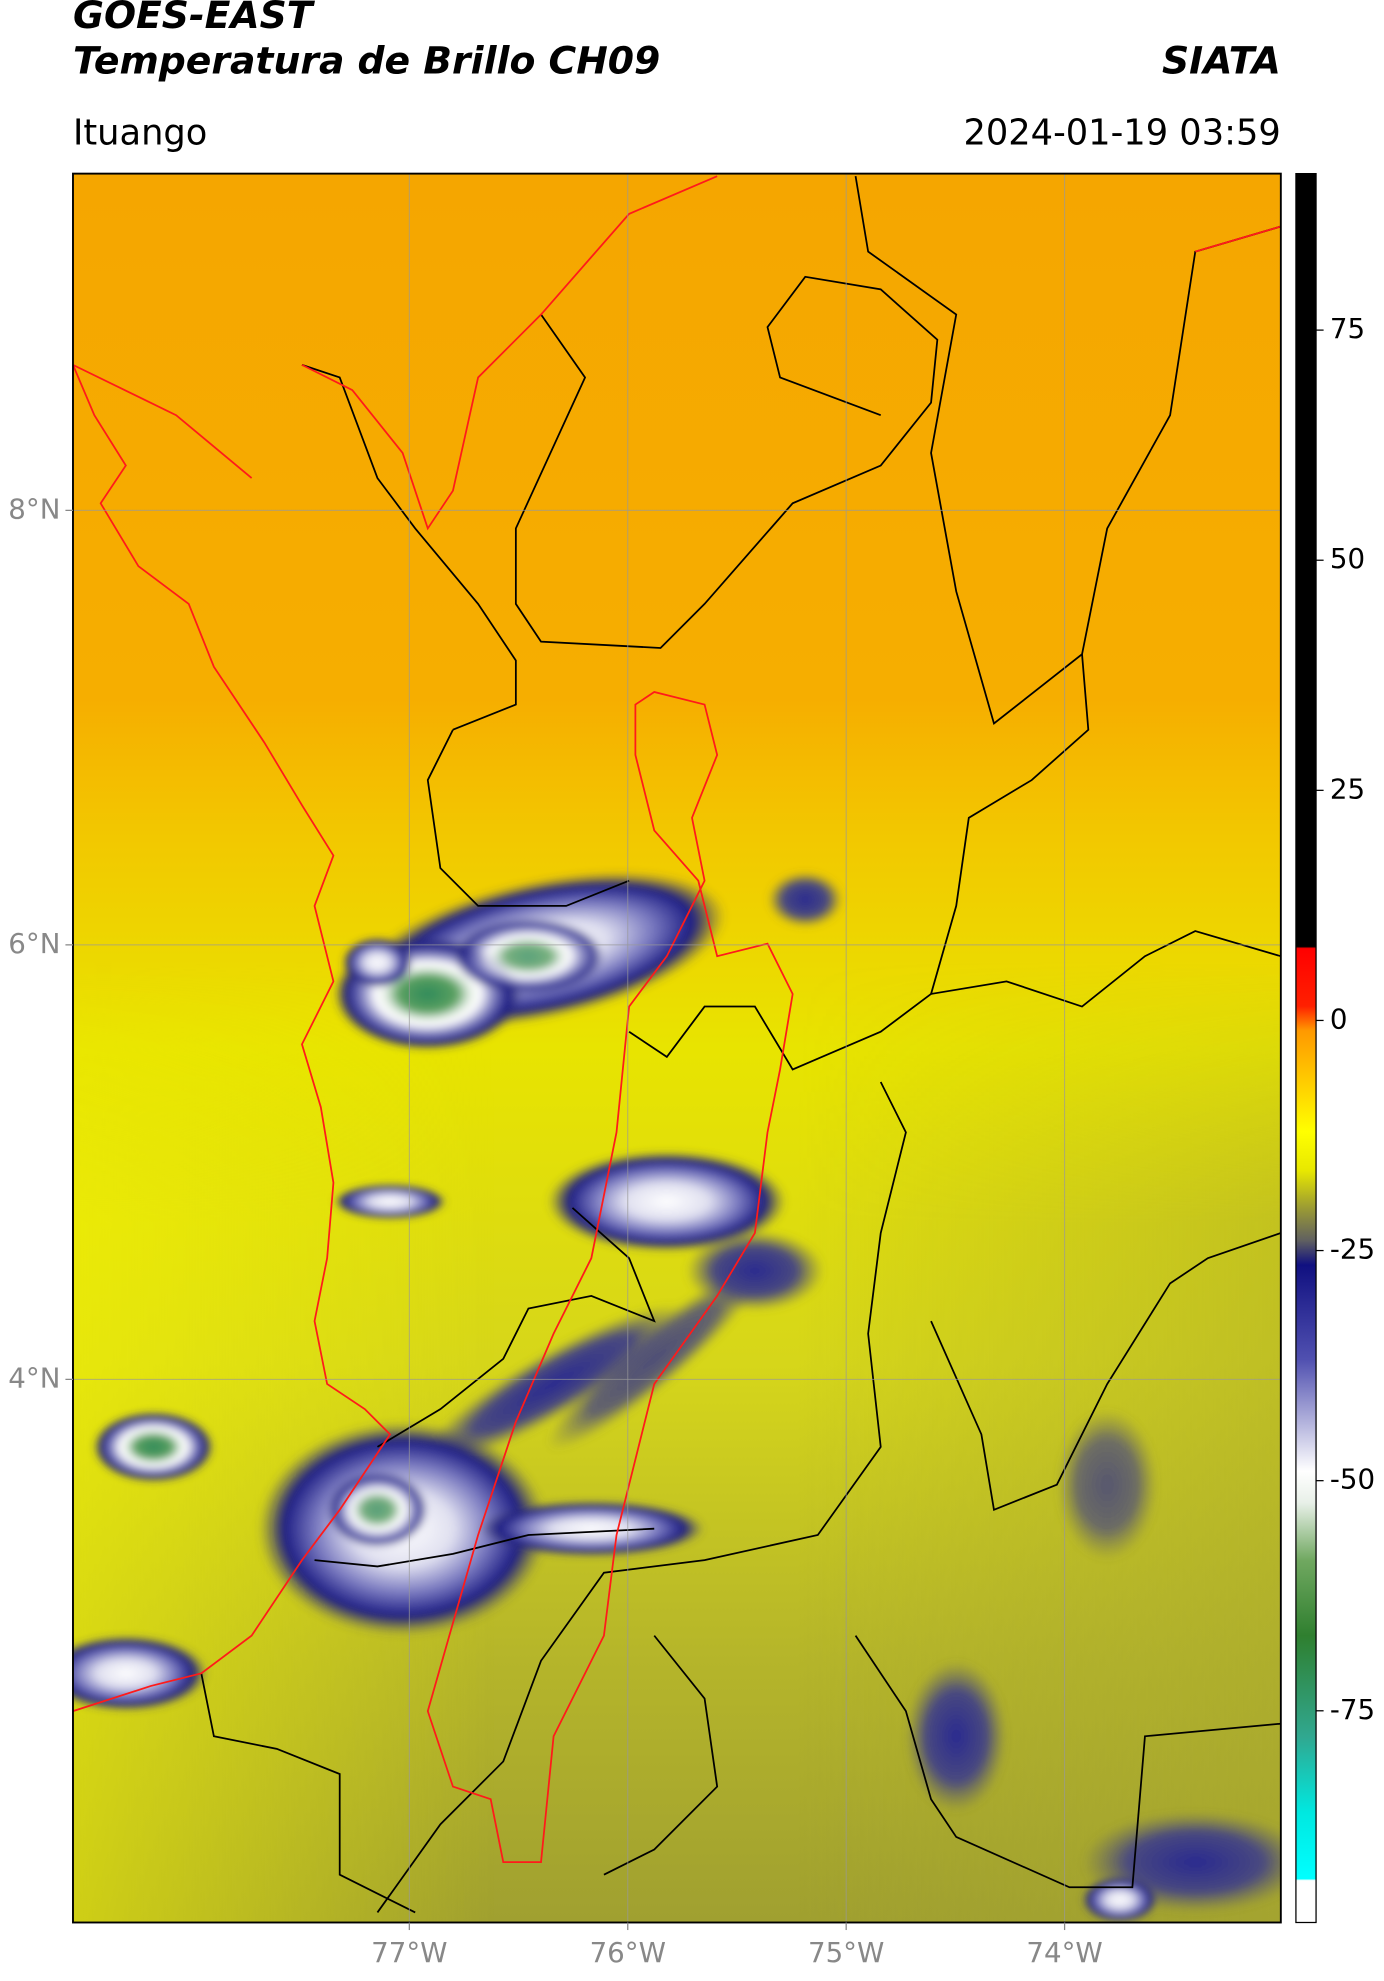 The height and width of the screenshot is (1981, 1384). I want to click on lon-tick-label: 75°W, so click(846, 1952).